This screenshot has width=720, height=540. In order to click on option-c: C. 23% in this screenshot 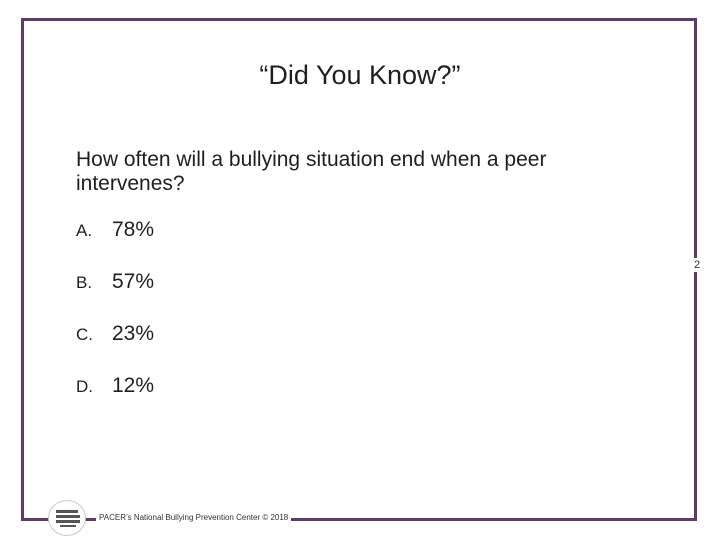, I will do `click(115, 348)`.